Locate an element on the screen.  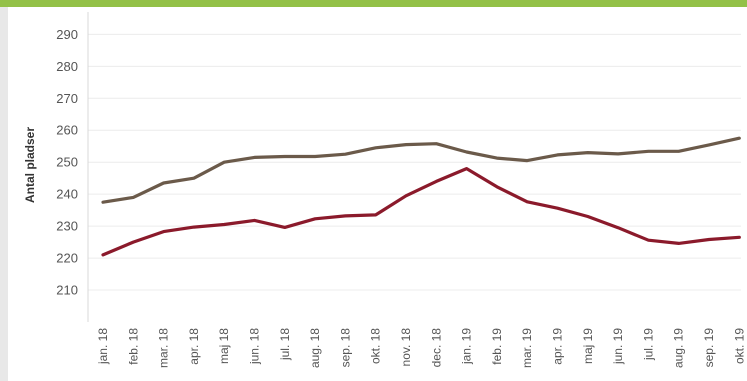
x-tick-label: nov. 18 is located at coordinates (406, 347).